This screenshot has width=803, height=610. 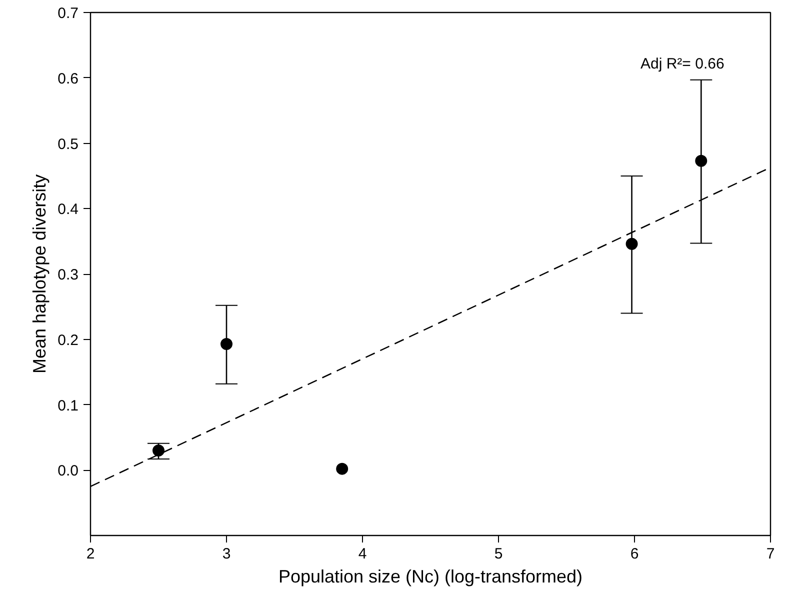 I want to click on x-tick-label: 7, so click(x=770, y=554).